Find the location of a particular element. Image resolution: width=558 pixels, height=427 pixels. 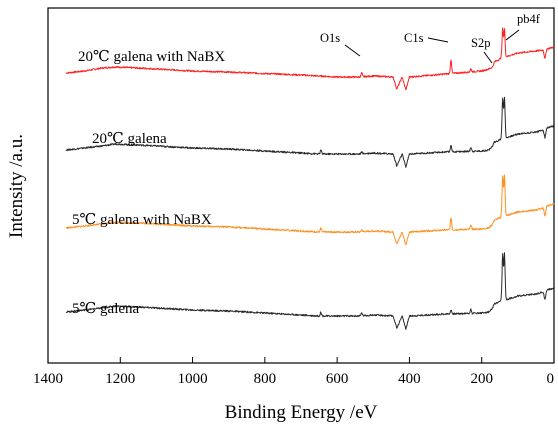

peak-pointer-s2p is located at coordinates (488, 57).